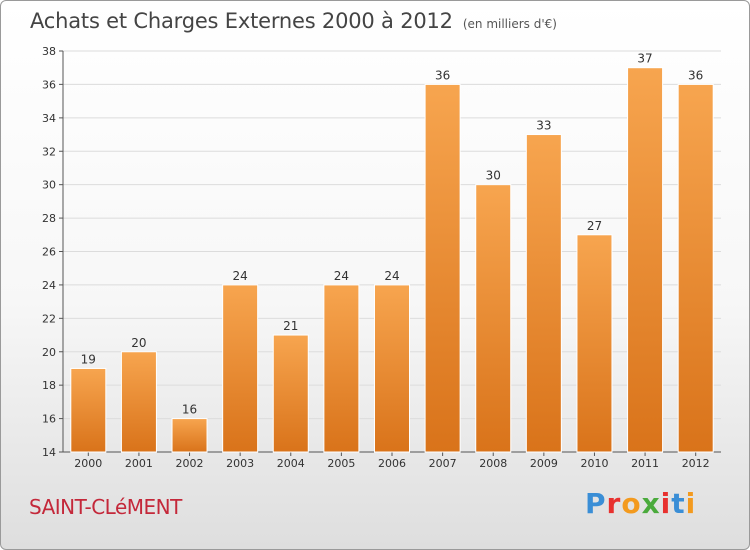  I want to click on y-tick-label: 14, so click(49, 452).